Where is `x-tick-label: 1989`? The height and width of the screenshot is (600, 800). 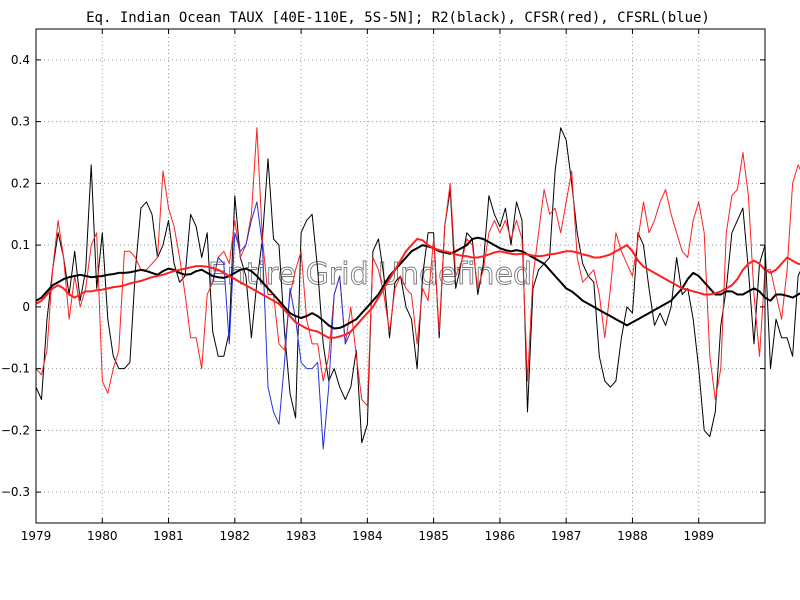
x-tick-label: 1989 is located at coordinates (698, 536).